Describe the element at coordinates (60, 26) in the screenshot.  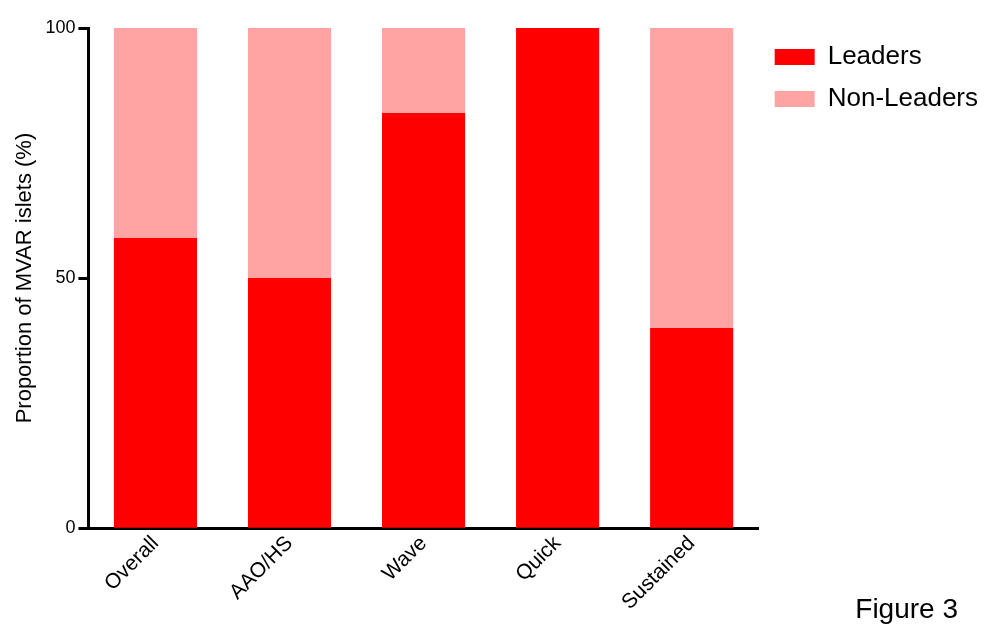
I see `y-tick-label: 100` at that location.